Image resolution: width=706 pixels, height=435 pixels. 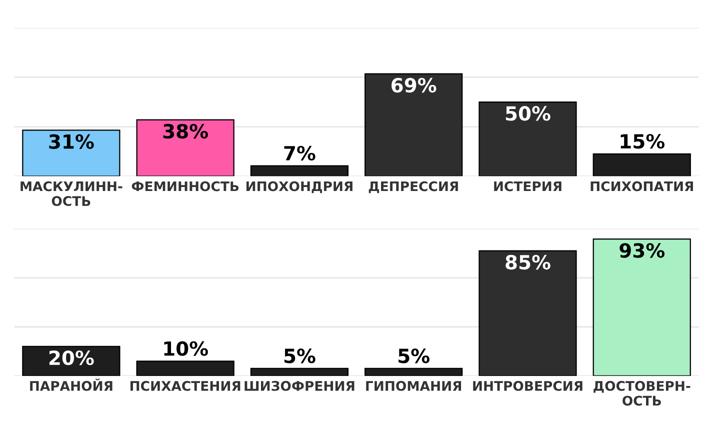 I want to click on x-tick-label: ПСИХОПАТИЯ, so click(x=641, y=186).